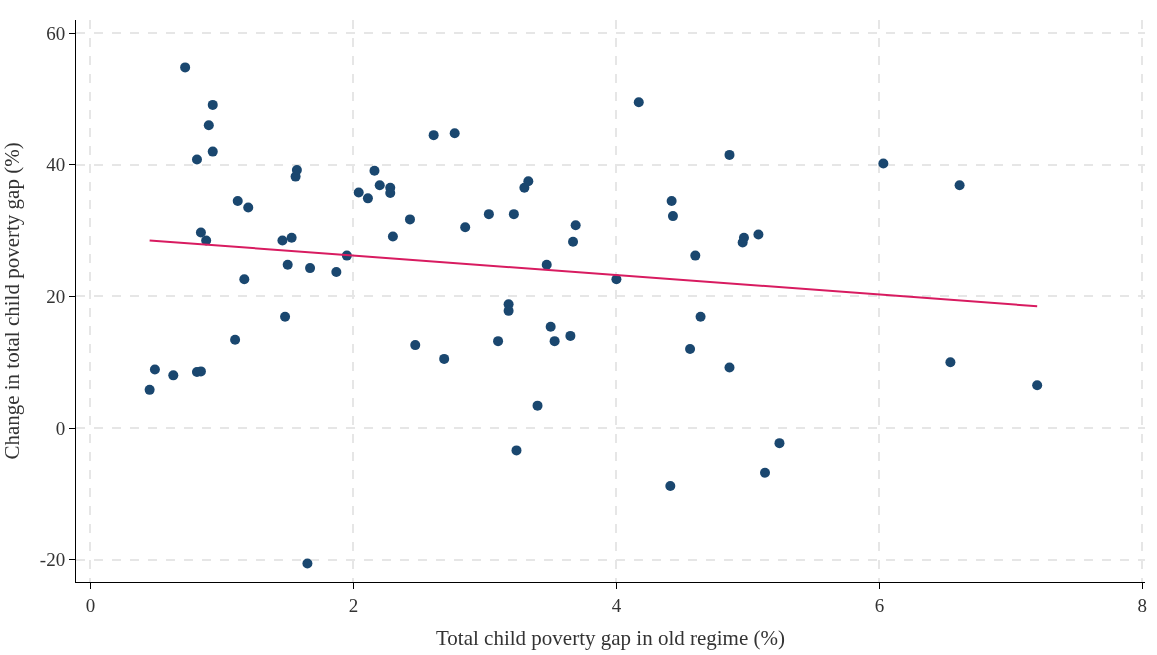 The image size is (1157, 655). Describe the element at coordinates (56, 297) in the screenshot. I see `y-tick-label: 20` at that location.